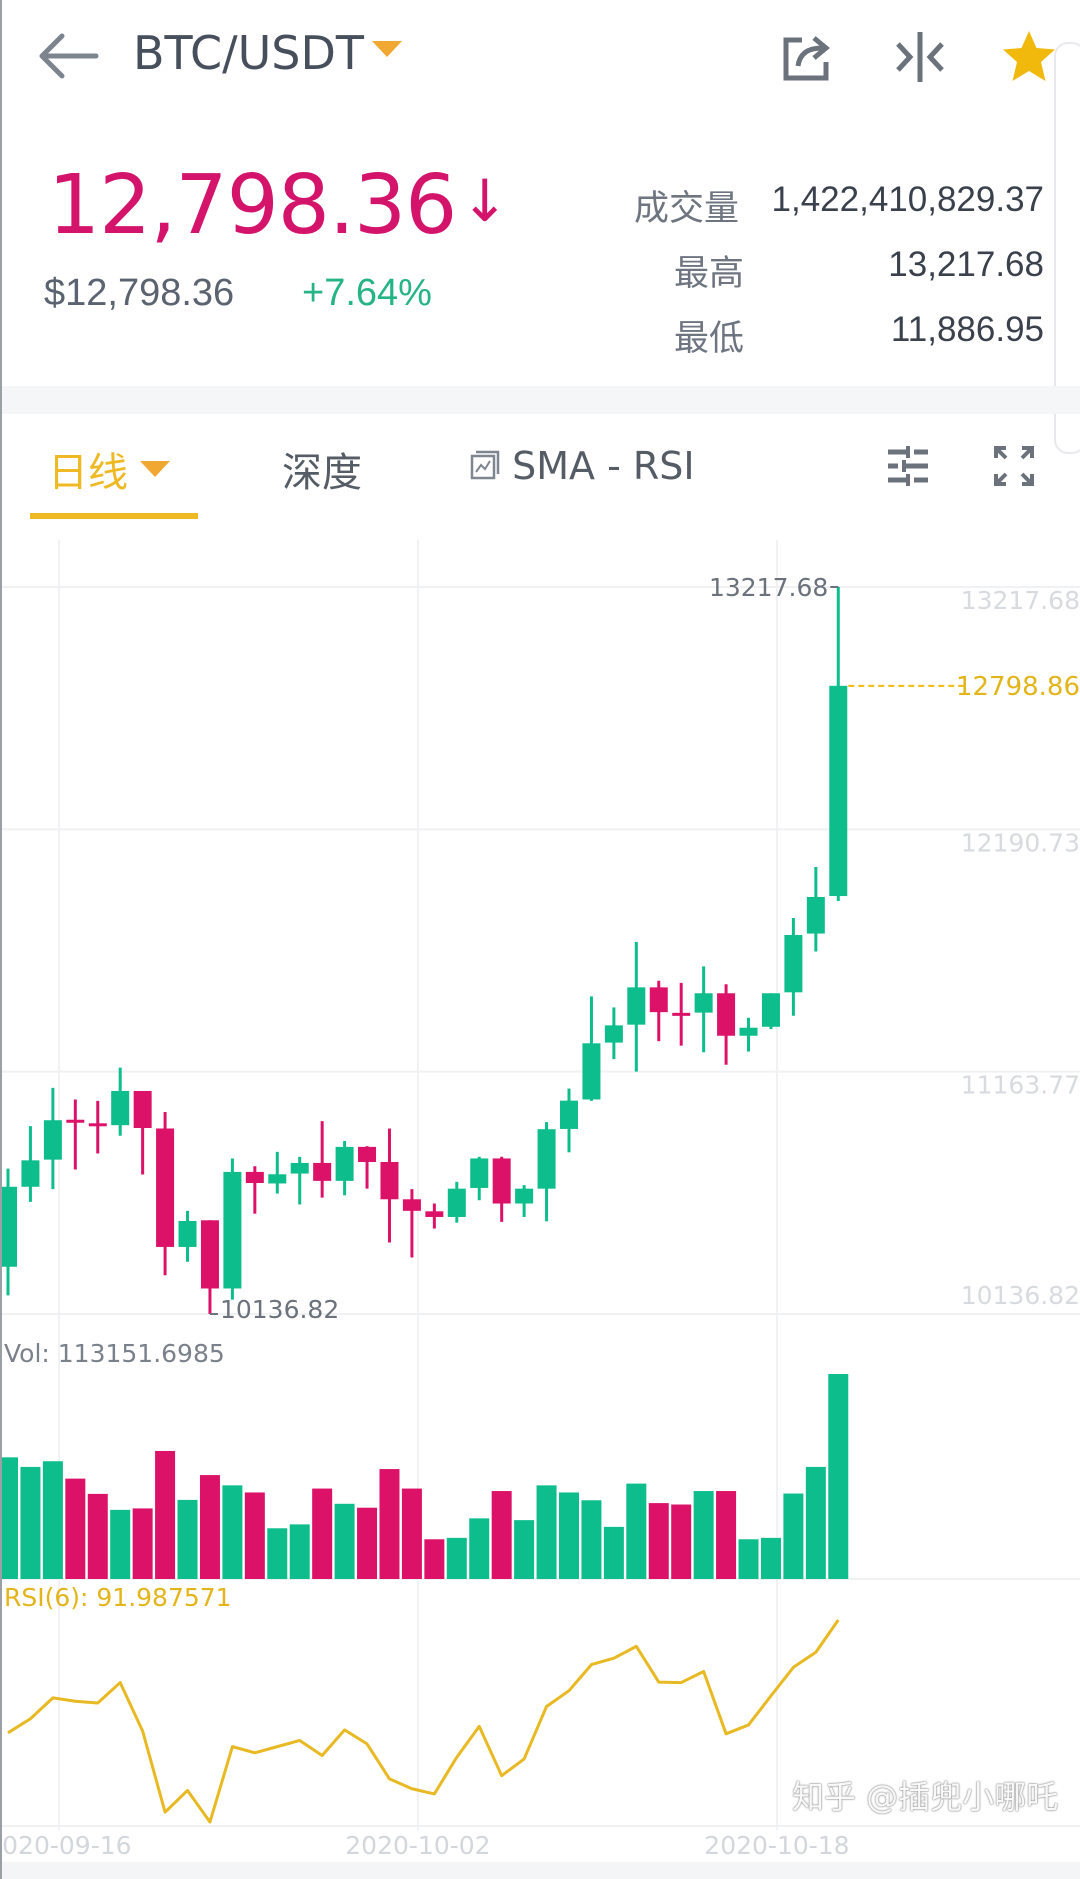 The image size is (1080, 1879). Describe the element at coordinates (907, 199) in the screenshot. I see `stat-volume-value: 1,422,410,829.37` at that location.